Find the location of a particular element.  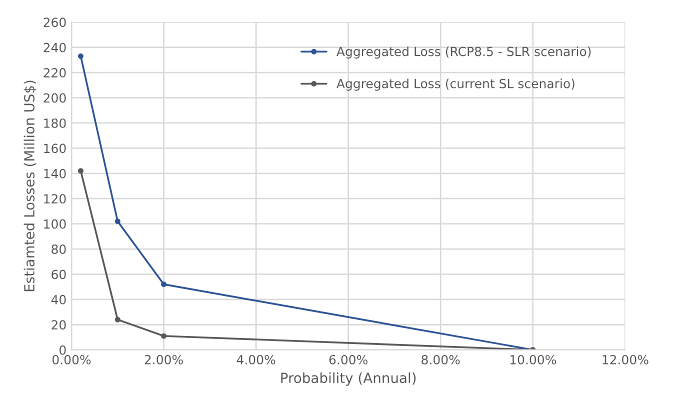

y-tick-label: 220 is located at coordinates (55, 73).